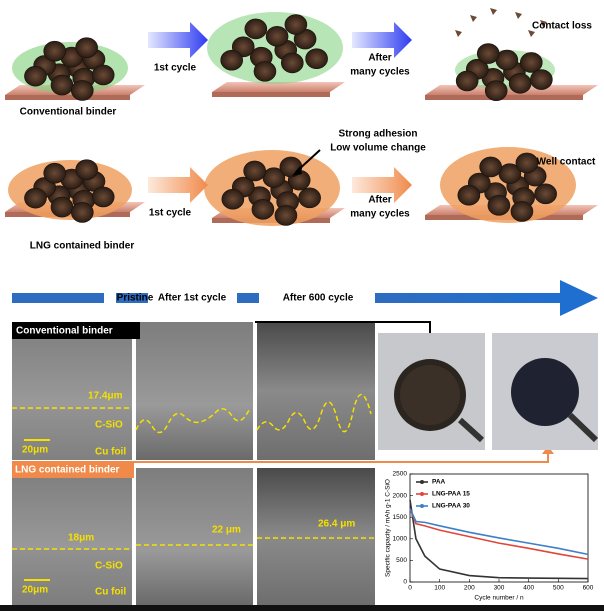 Image resolution: width=604 pixels, height=611 pixels. Describe the element at coordinates (378, 148) in the screenshot. I see `note: Low volume change` at that location.